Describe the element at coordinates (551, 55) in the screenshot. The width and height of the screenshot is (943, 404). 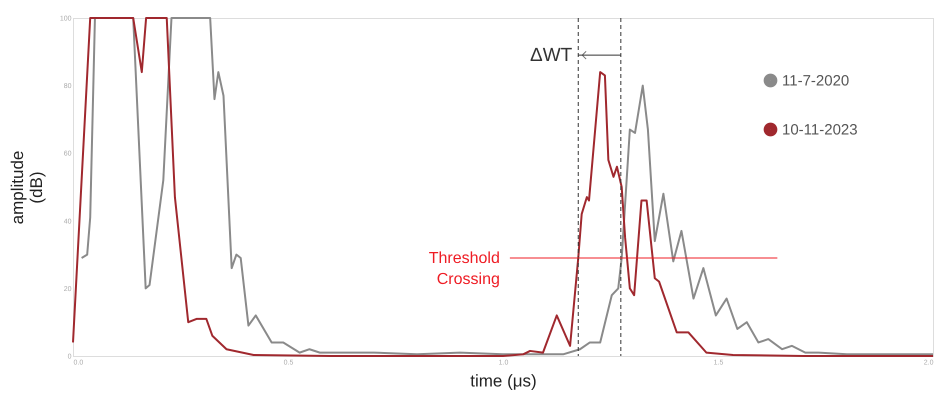
I see `annotation: ΔWT` at that location.